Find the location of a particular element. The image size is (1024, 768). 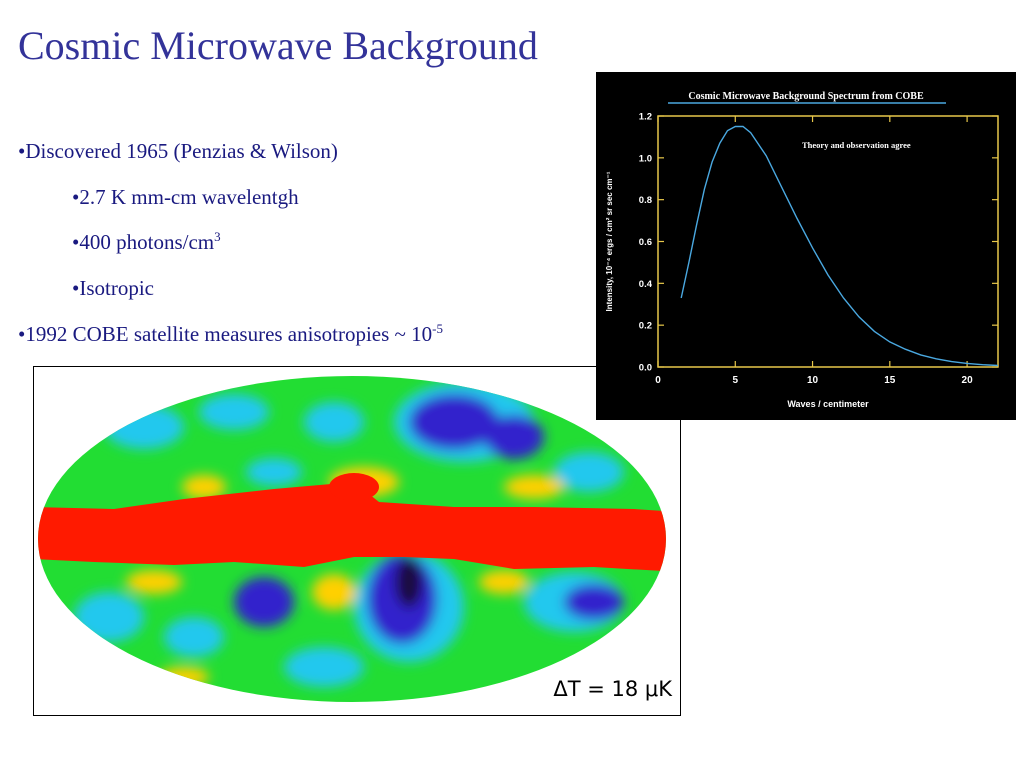

bullet-text: Discovered 1965 (Penzias & Wilson) is located at coordinates (181, 151).